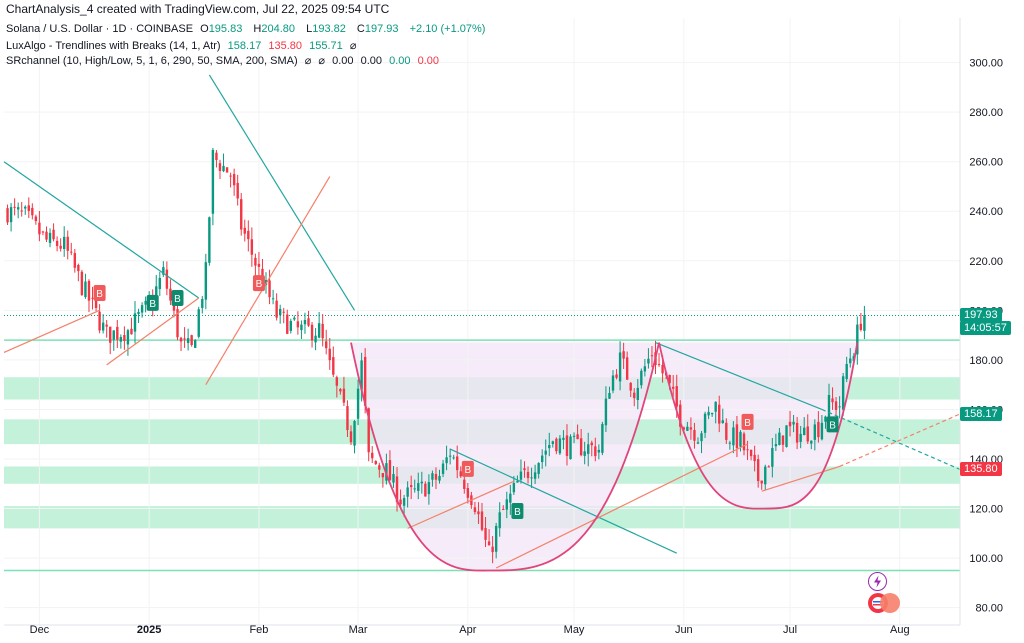  I want to click on price-tick-label: 220.00, so click(986, 262).